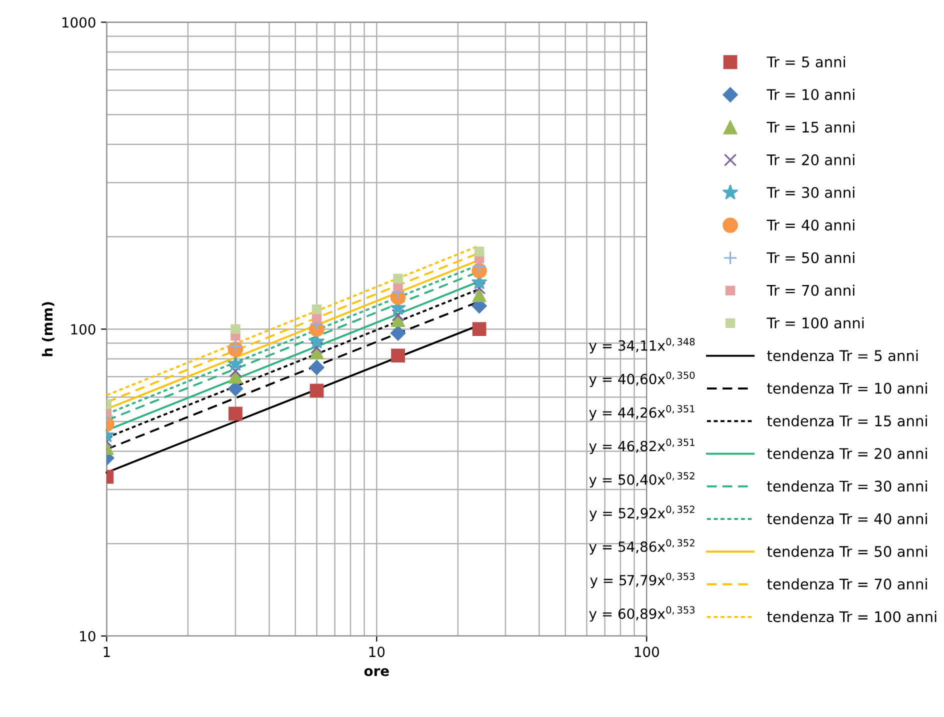 The width and height of the screenshot is (944, 717). Describe the element at coordinates (810, 290) in the screenshot. I see `legend-label: Tr = 70 anni` at that location.